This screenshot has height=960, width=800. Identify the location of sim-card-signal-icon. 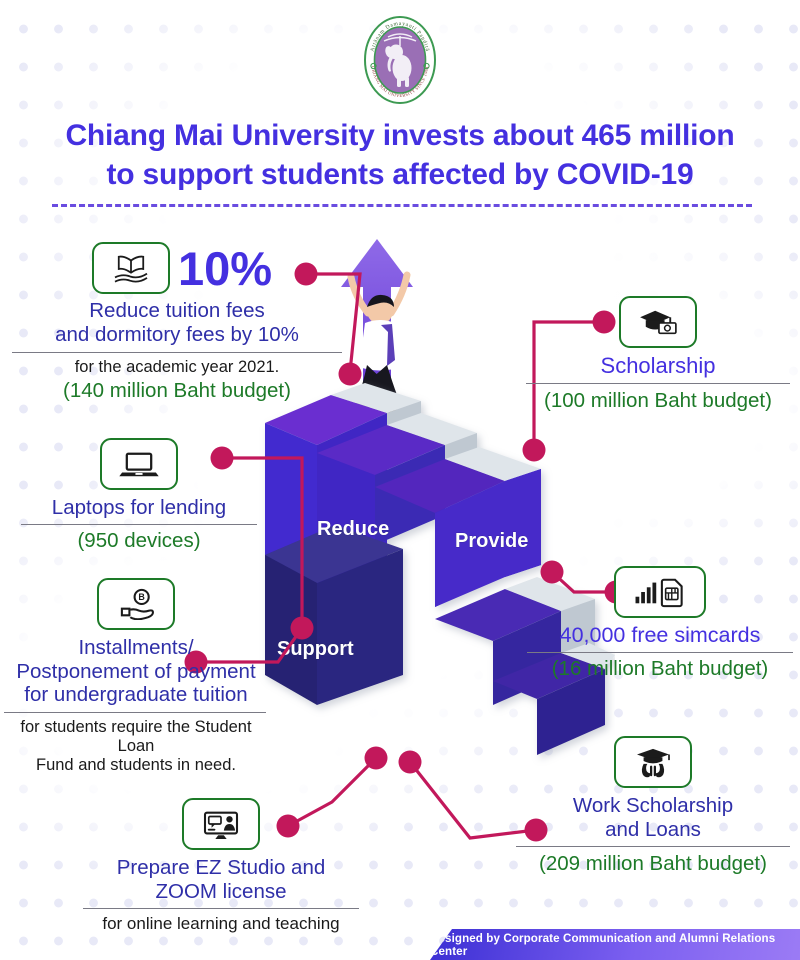
(660, 592).